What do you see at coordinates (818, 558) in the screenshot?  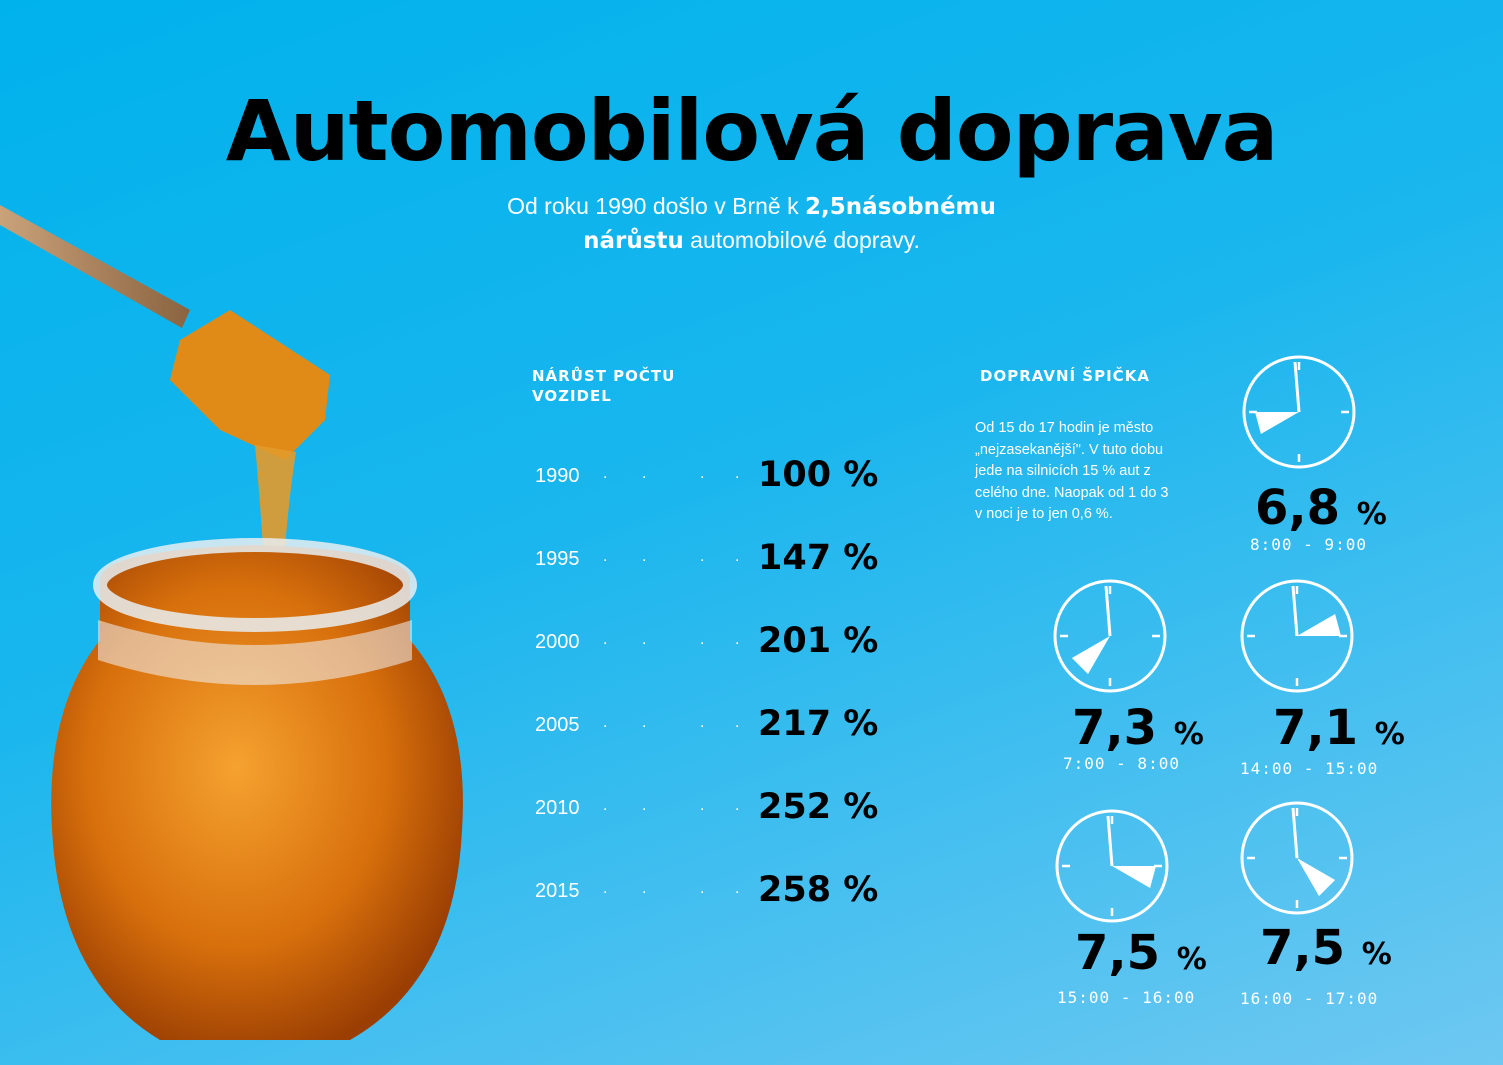 I see `growth-value: 147 %` at bounding box center [818, 558].